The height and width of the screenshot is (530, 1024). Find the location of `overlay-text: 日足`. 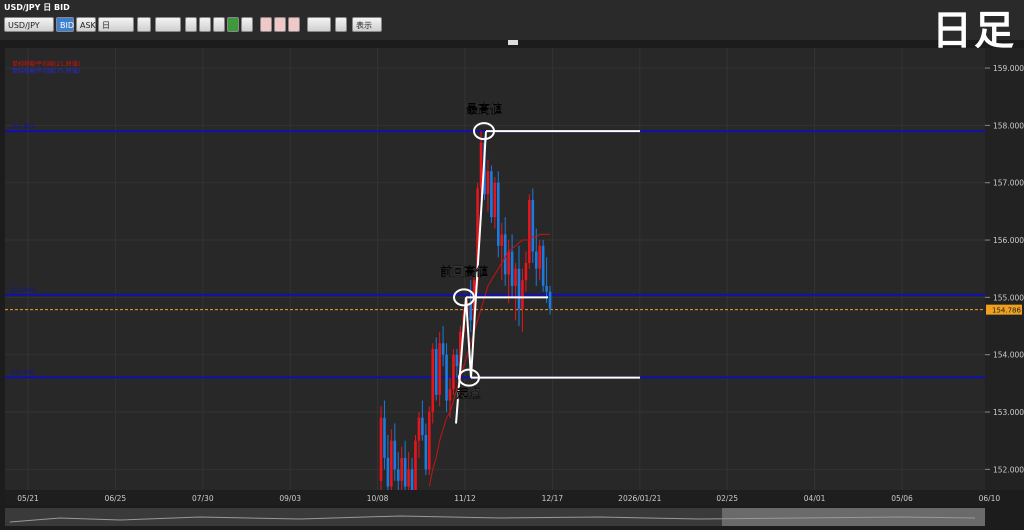

overlay-text: 日足 is located at coordinates (974, 31).